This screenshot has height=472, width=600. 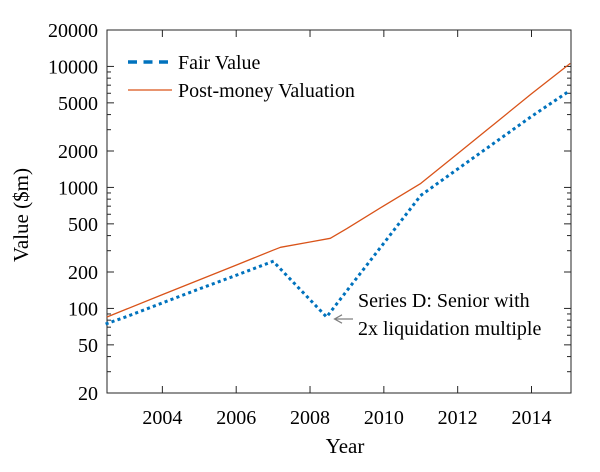 What do you see at coordinates (78, 152) in the screenshot?
I see `y-tick-label: 2000` at bounding box center [78, 152].